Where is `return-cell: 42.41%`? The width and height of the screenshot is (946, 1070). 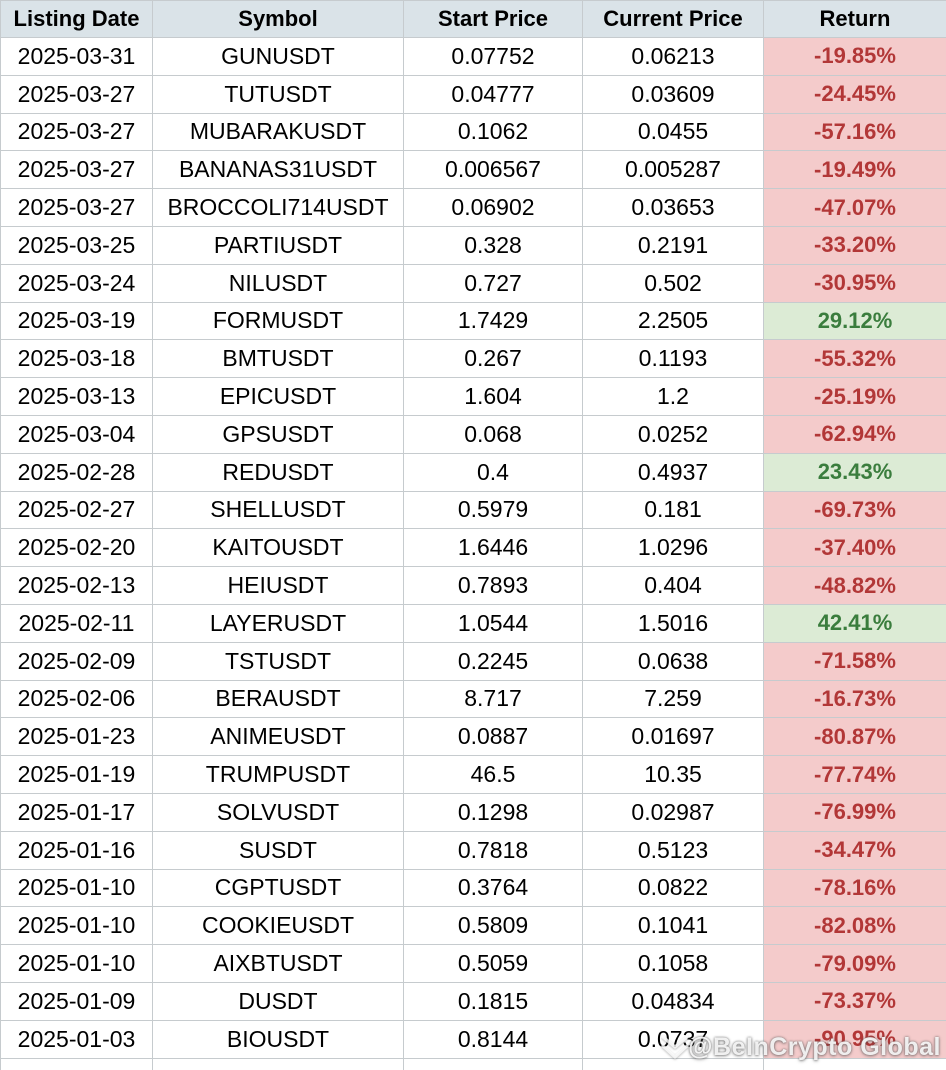 return-cell: 42.41% is located at coordinates (854, 623).